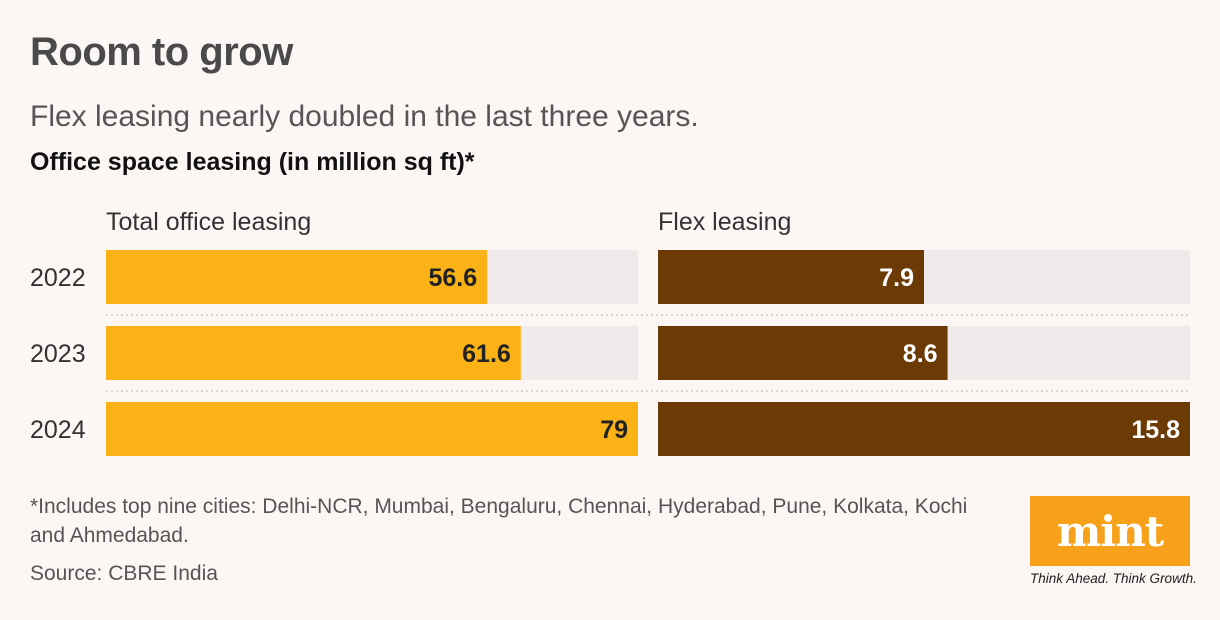 The height and width of the screenshot is (620, 1220). Describe the element at coordinates (252, 162) in the screenshot. I see `chart-heading: Office space leasing (in million sq ft)*` at that location.